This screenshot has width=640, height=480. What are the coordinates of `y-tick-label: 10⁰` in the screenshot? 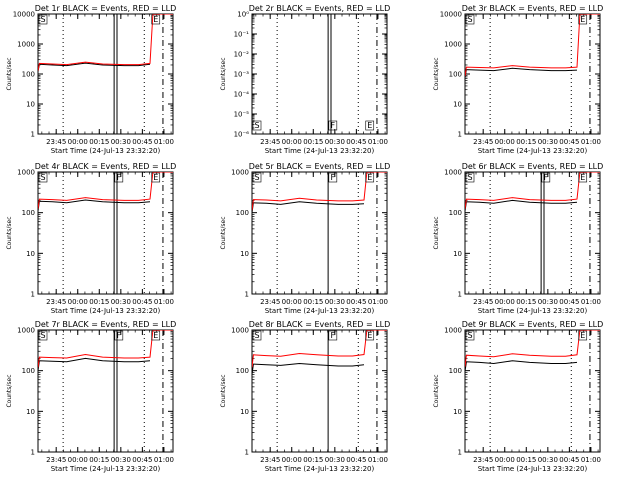 It's located at (243, 15).